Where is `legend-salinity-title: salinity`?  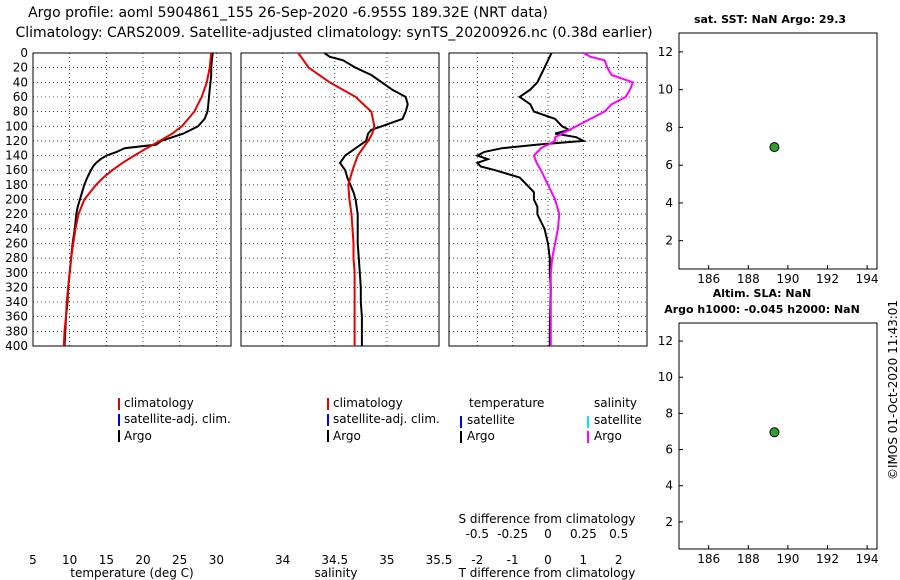 legend-salinity-title: salinity is located at coordinates (615, 403).